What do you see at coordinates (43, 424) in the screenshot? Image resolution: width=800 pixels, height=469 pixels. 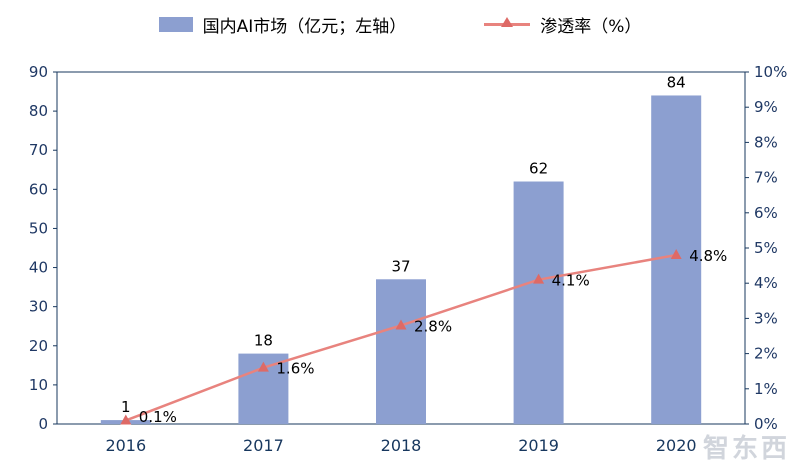 I see `left-axis-tick-label: 0` at bounding box center [43, 424].